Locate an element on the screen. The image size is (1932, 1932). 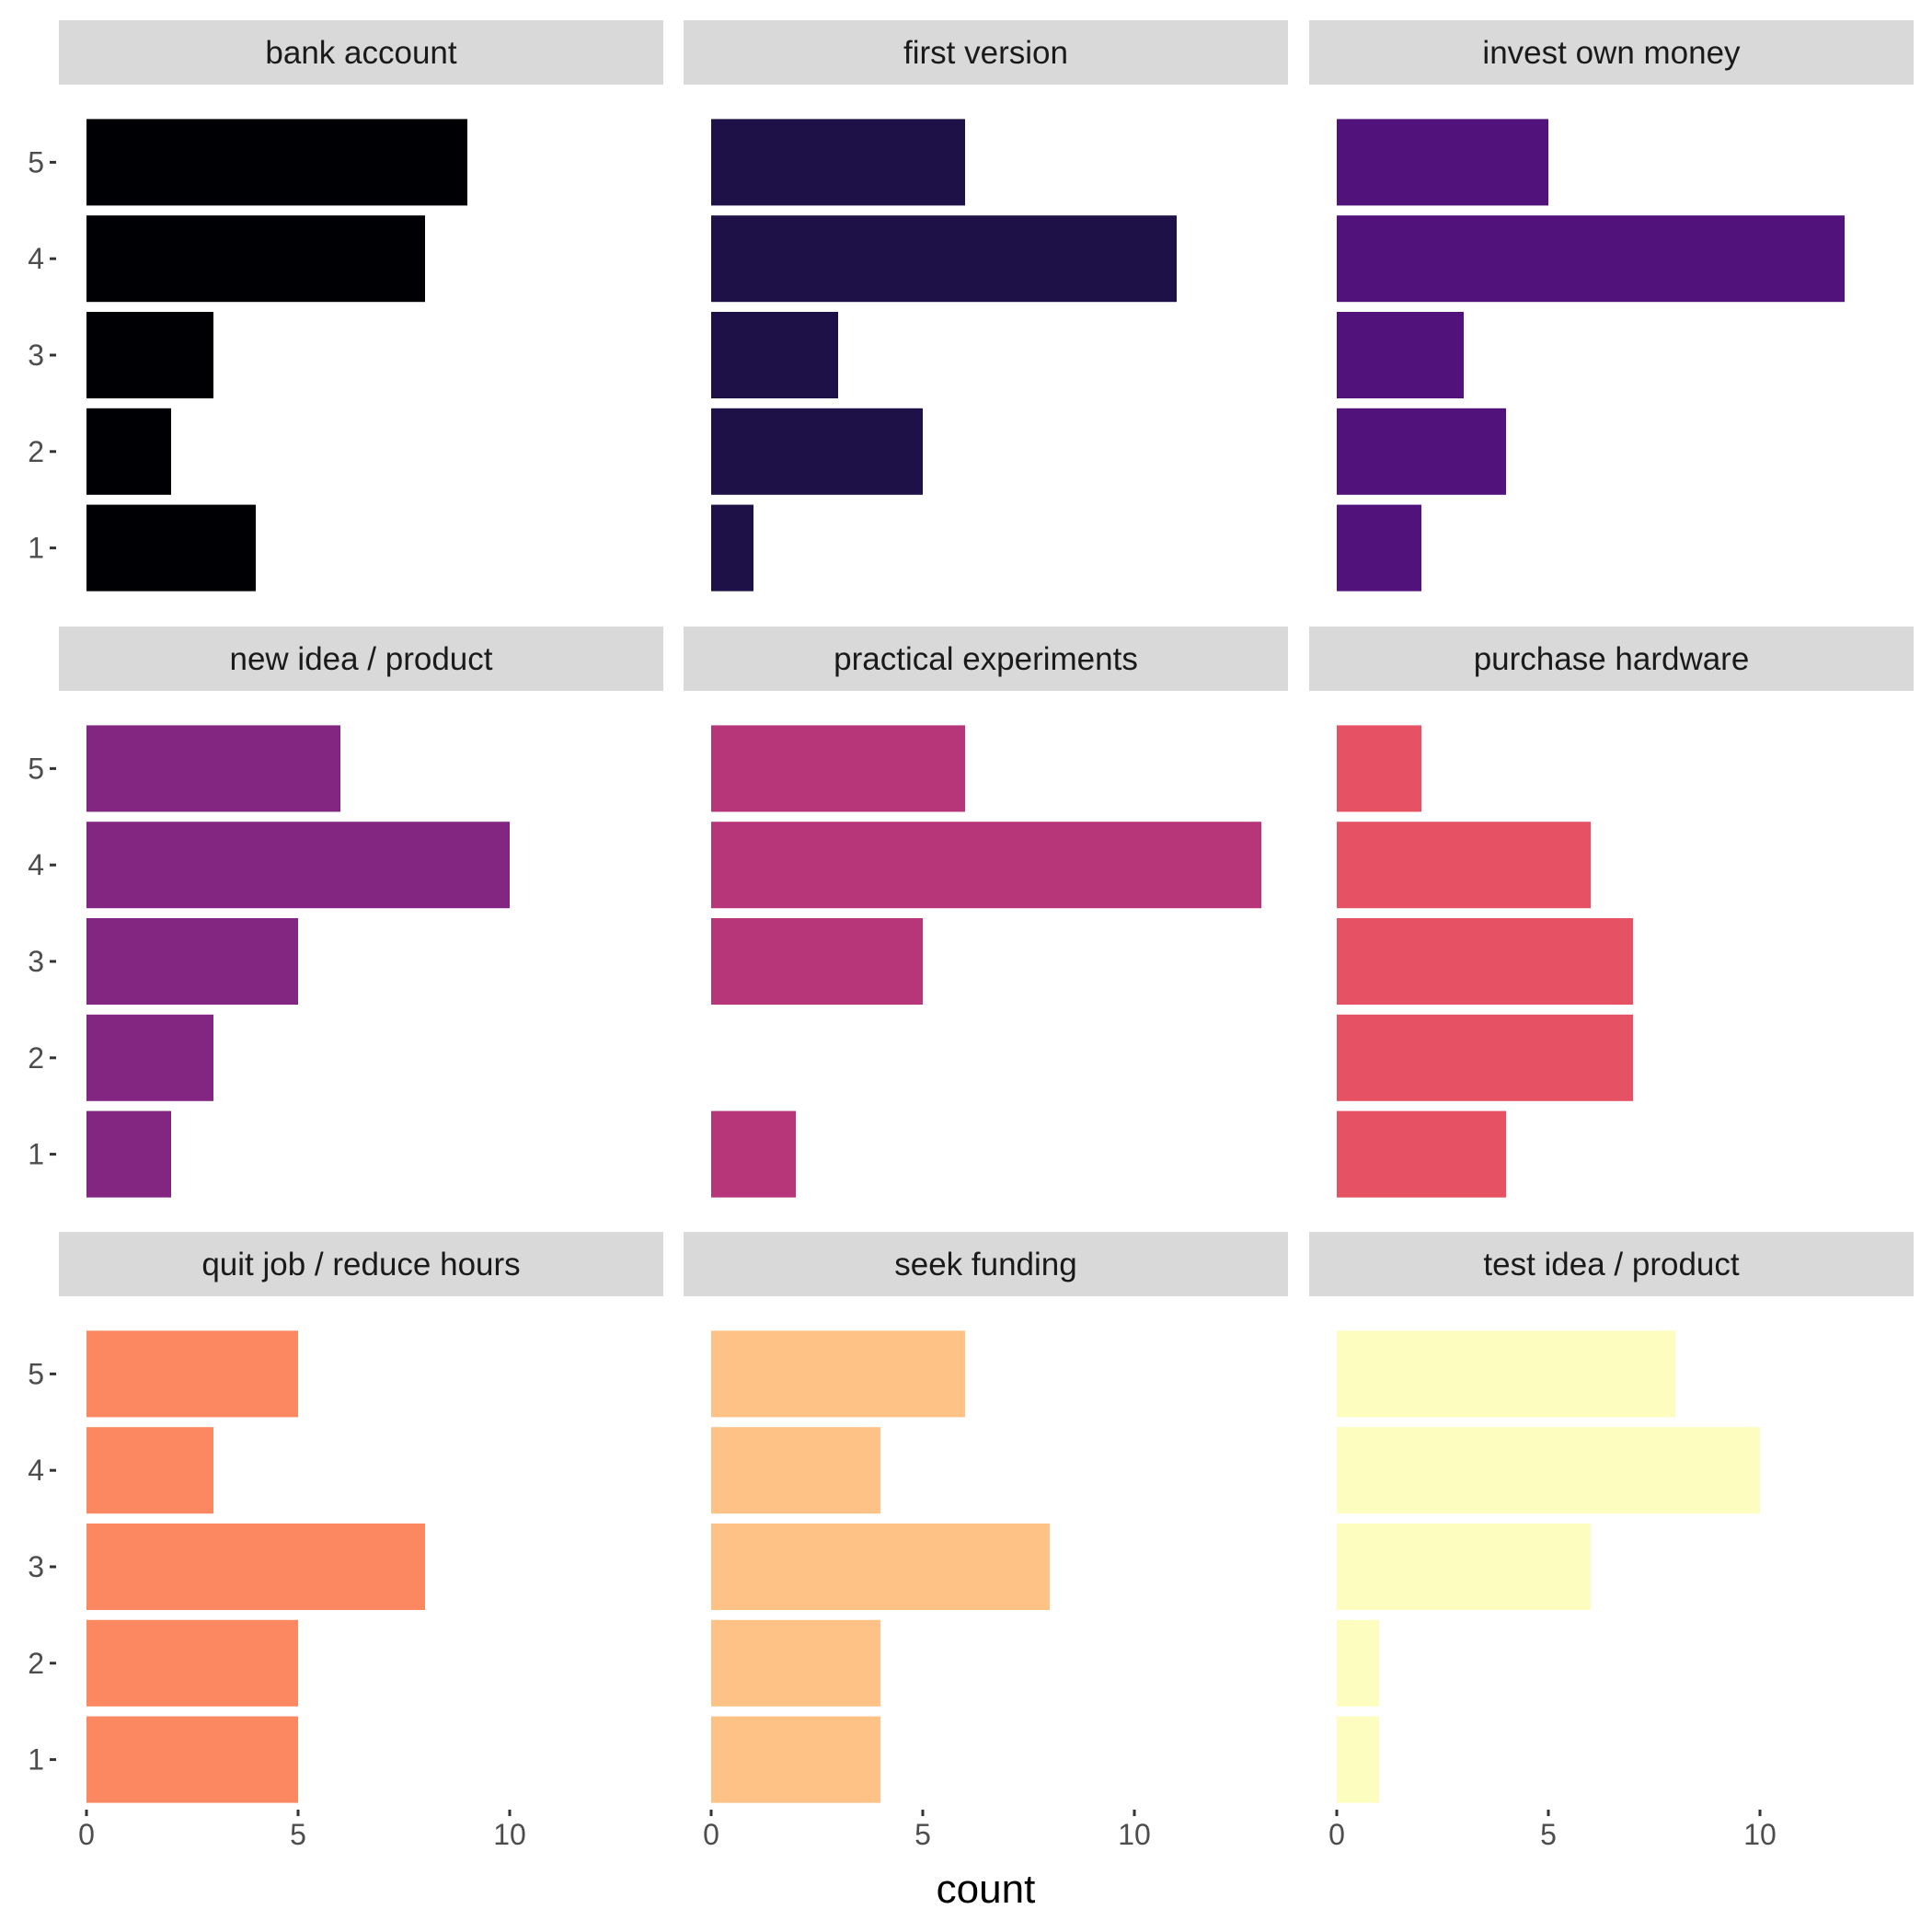
facet-strip-label: invest own money is located at coordinates (1611, 53).